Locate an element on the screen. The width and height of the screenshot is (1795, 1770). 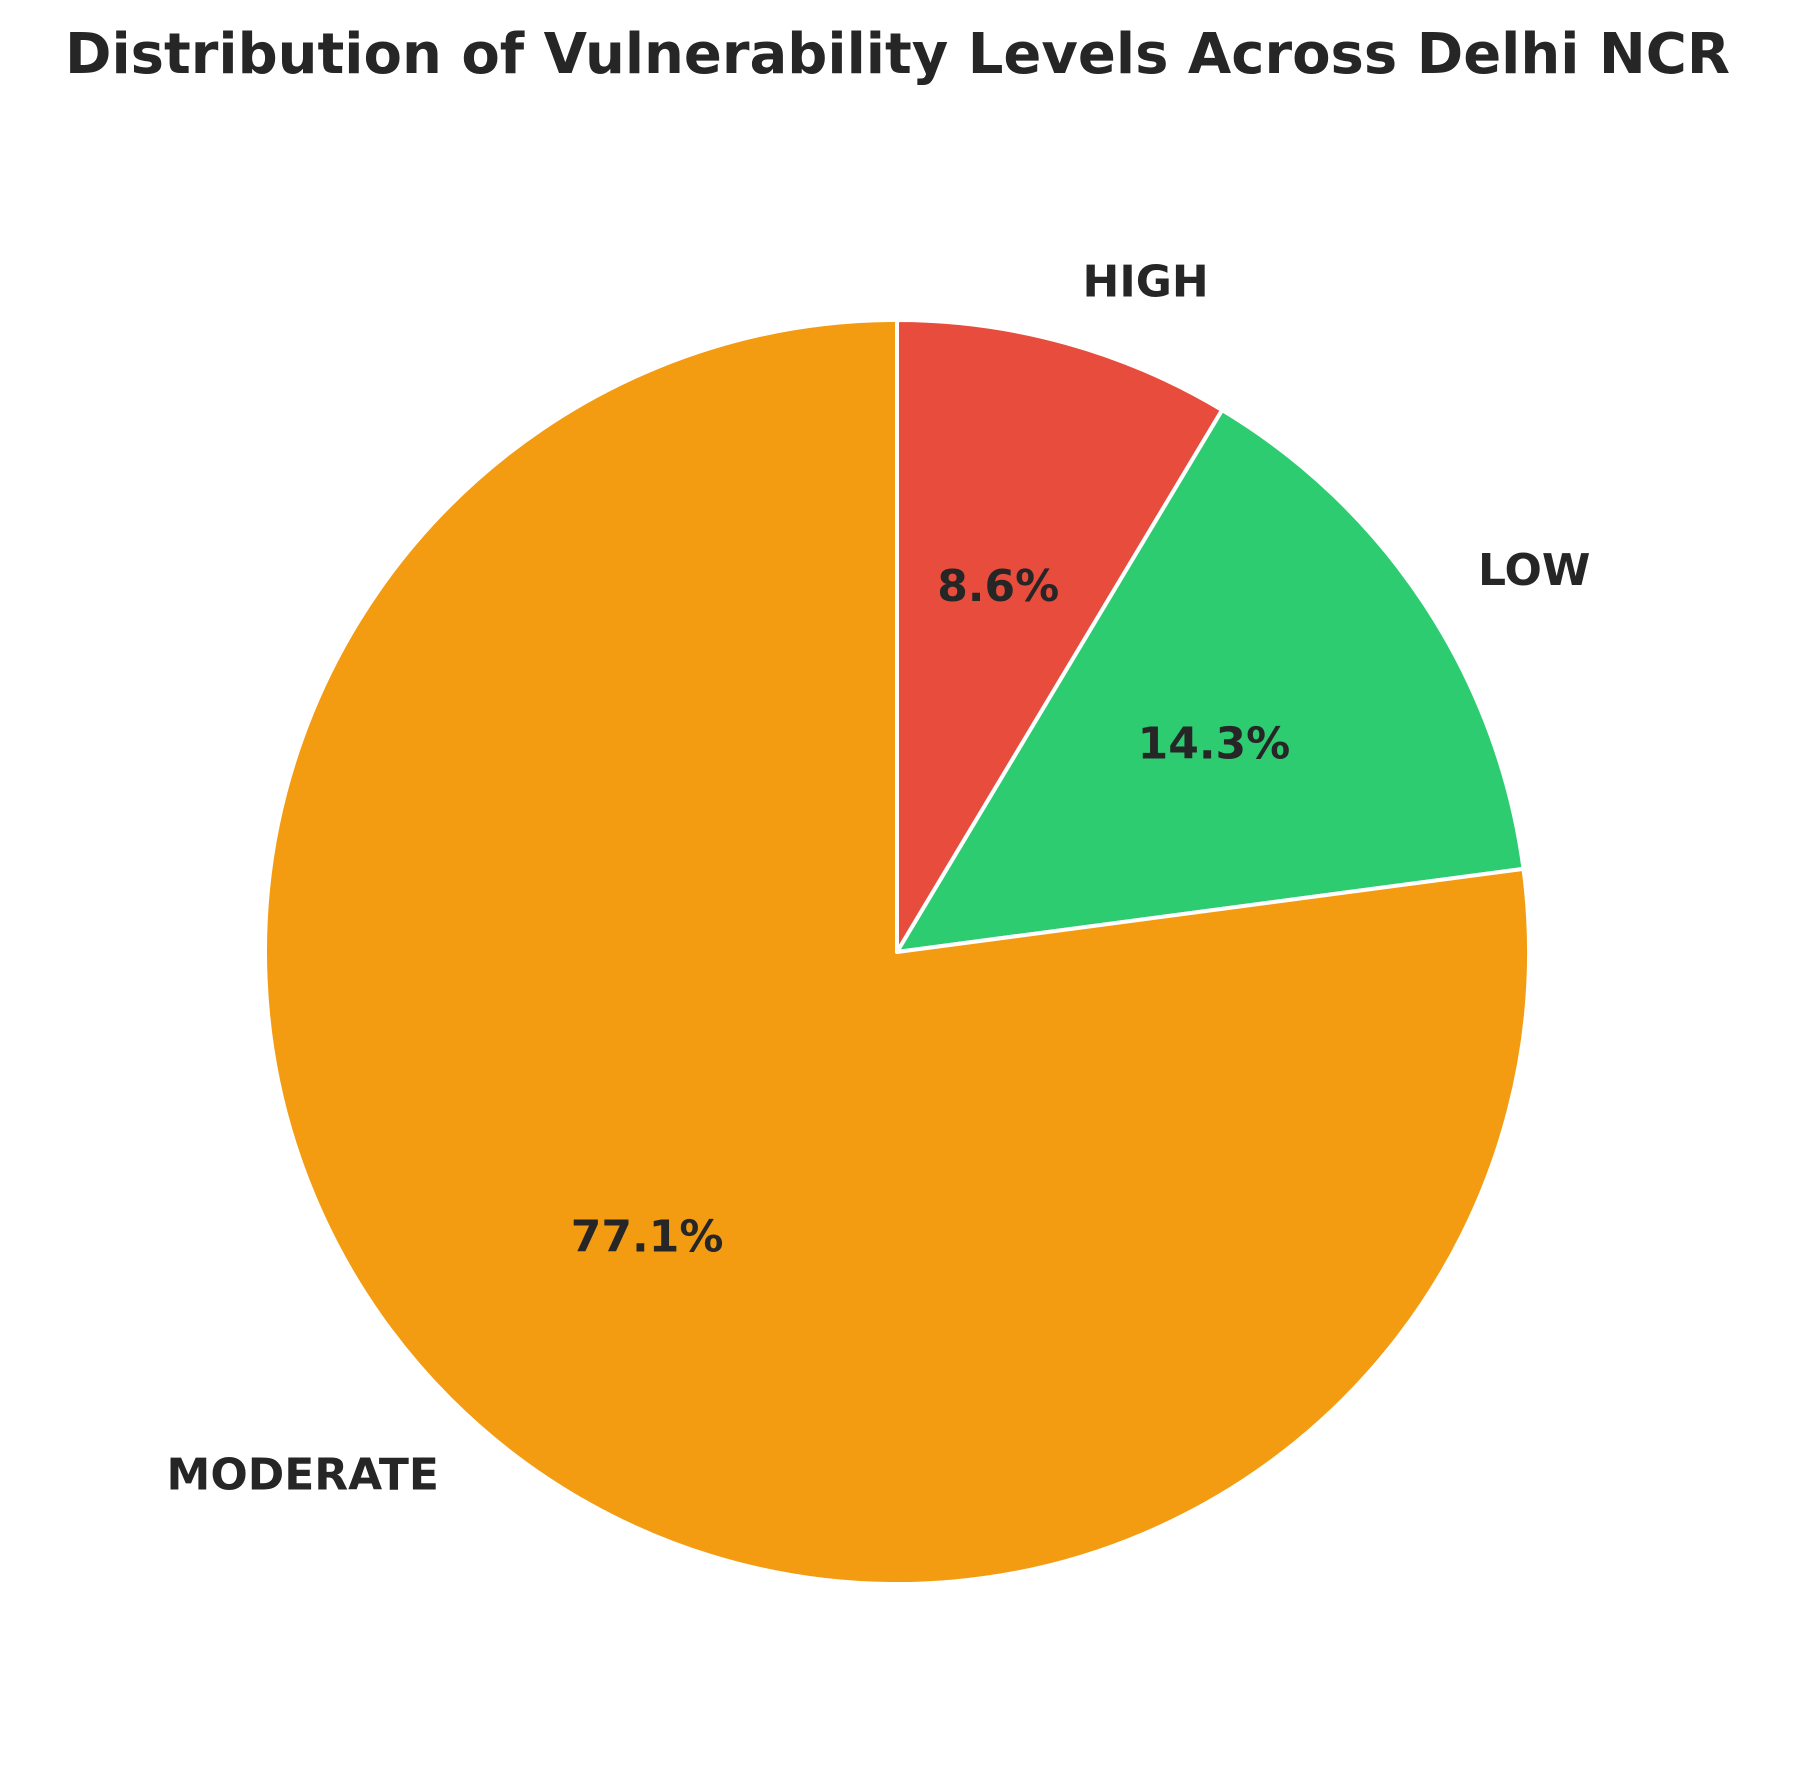
slice-label-low: LOW is located at coordinates (1534, 570).